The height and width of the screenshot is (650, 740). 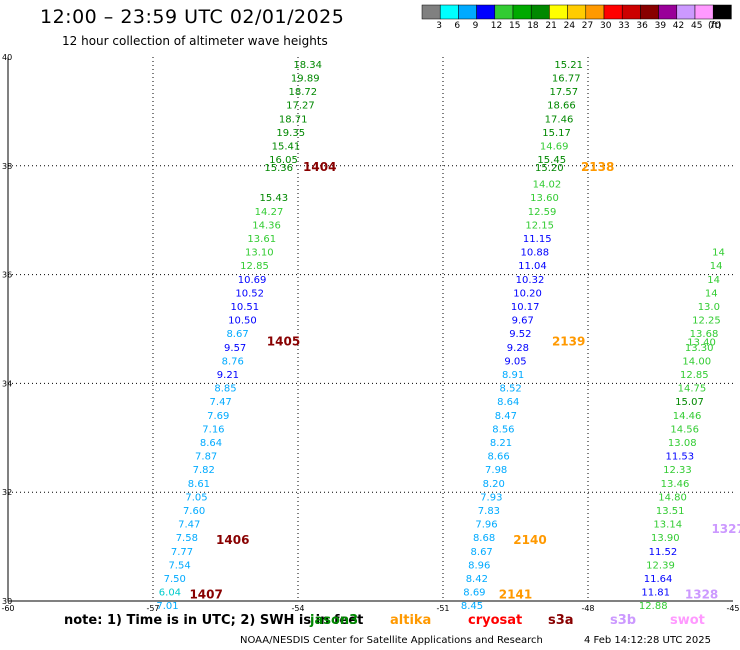 I want to click on wave-height-label: 12.39, so click(x=660, y=565).